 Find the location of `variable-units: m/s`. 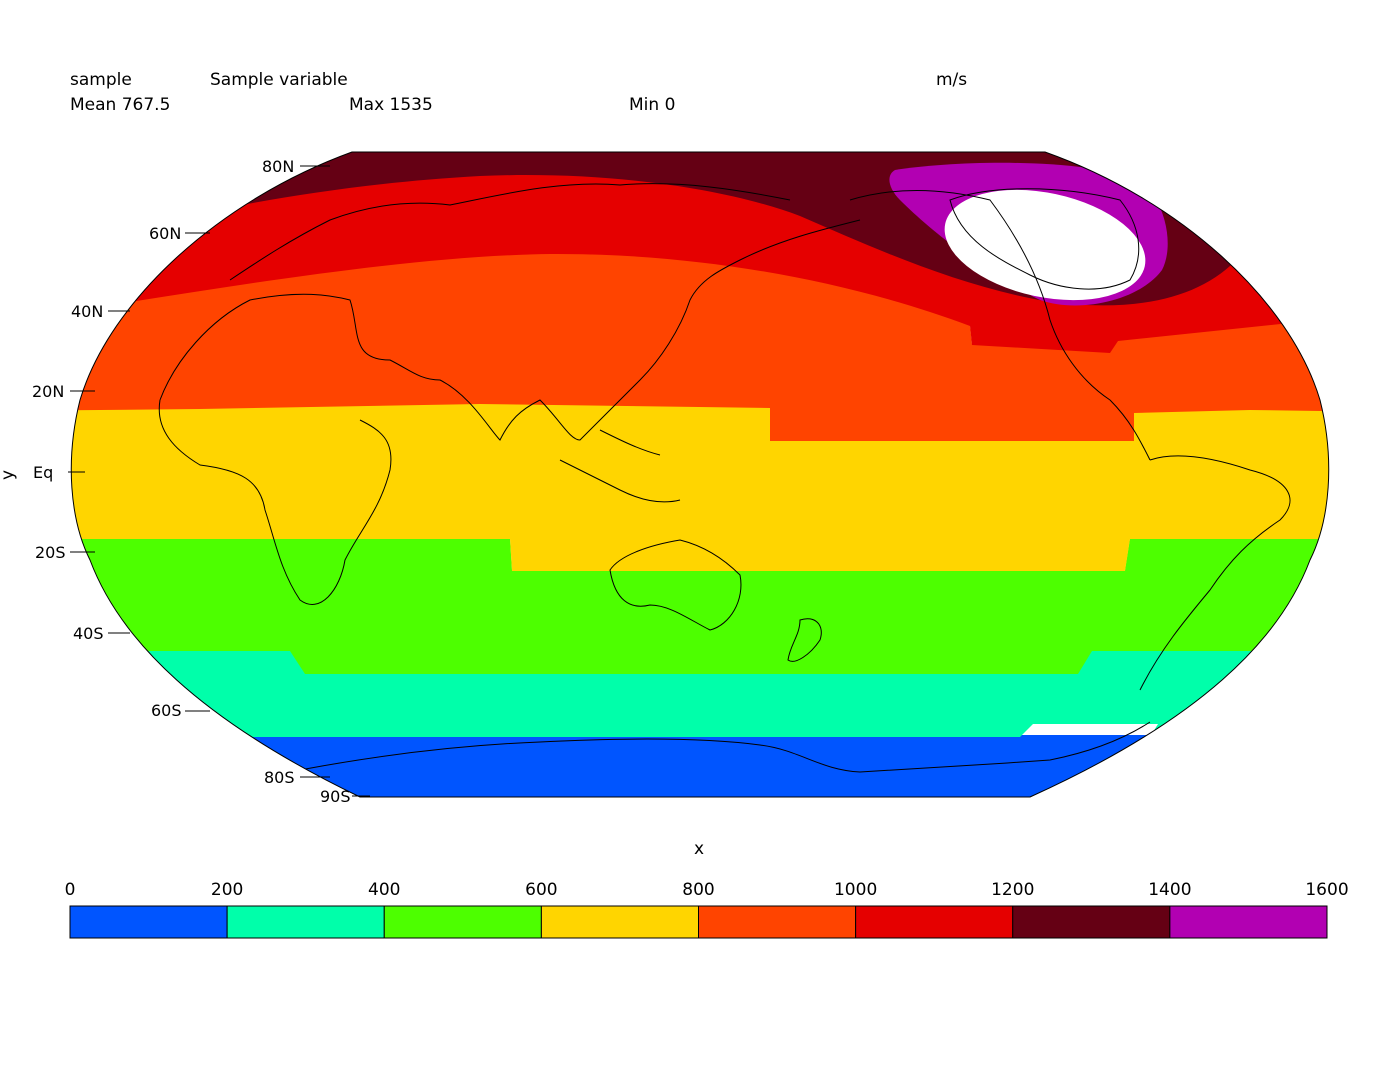

variable-units: m/s is located at coordinates (952, 80).